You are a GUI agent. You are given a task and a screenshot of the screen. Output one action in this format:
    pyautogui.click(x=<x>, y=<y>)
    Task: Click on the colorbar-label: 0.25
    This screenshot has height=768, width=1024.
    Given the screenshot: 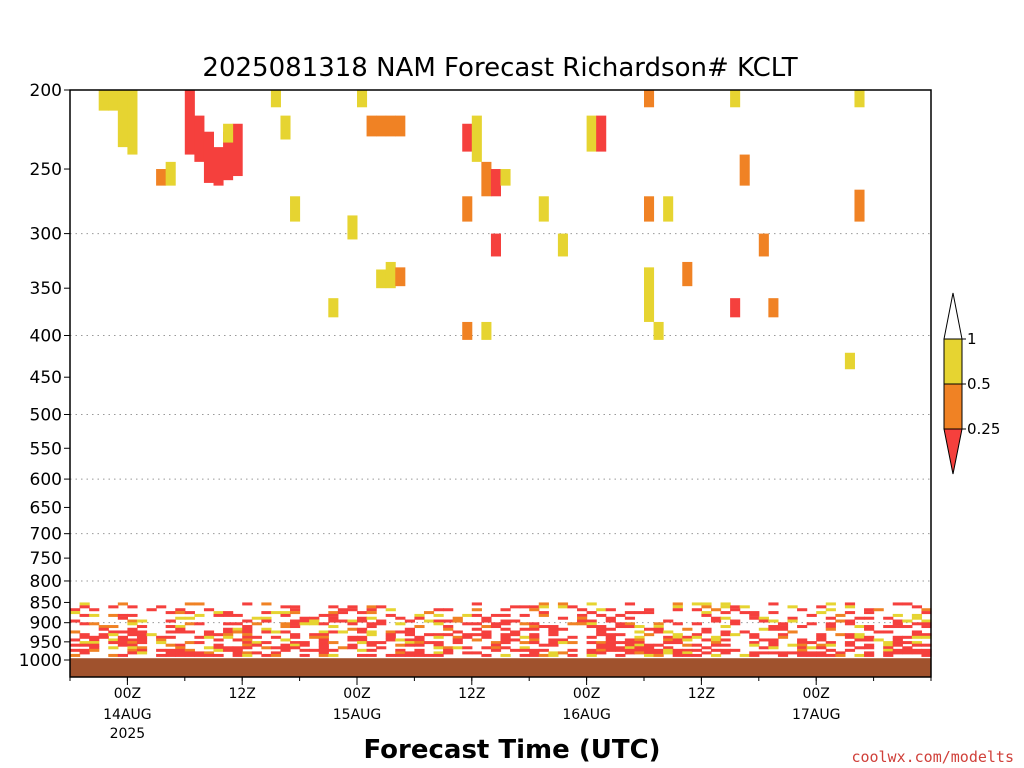 What is the action you would take?
    pyautogui.click(x=983, y=429)
    